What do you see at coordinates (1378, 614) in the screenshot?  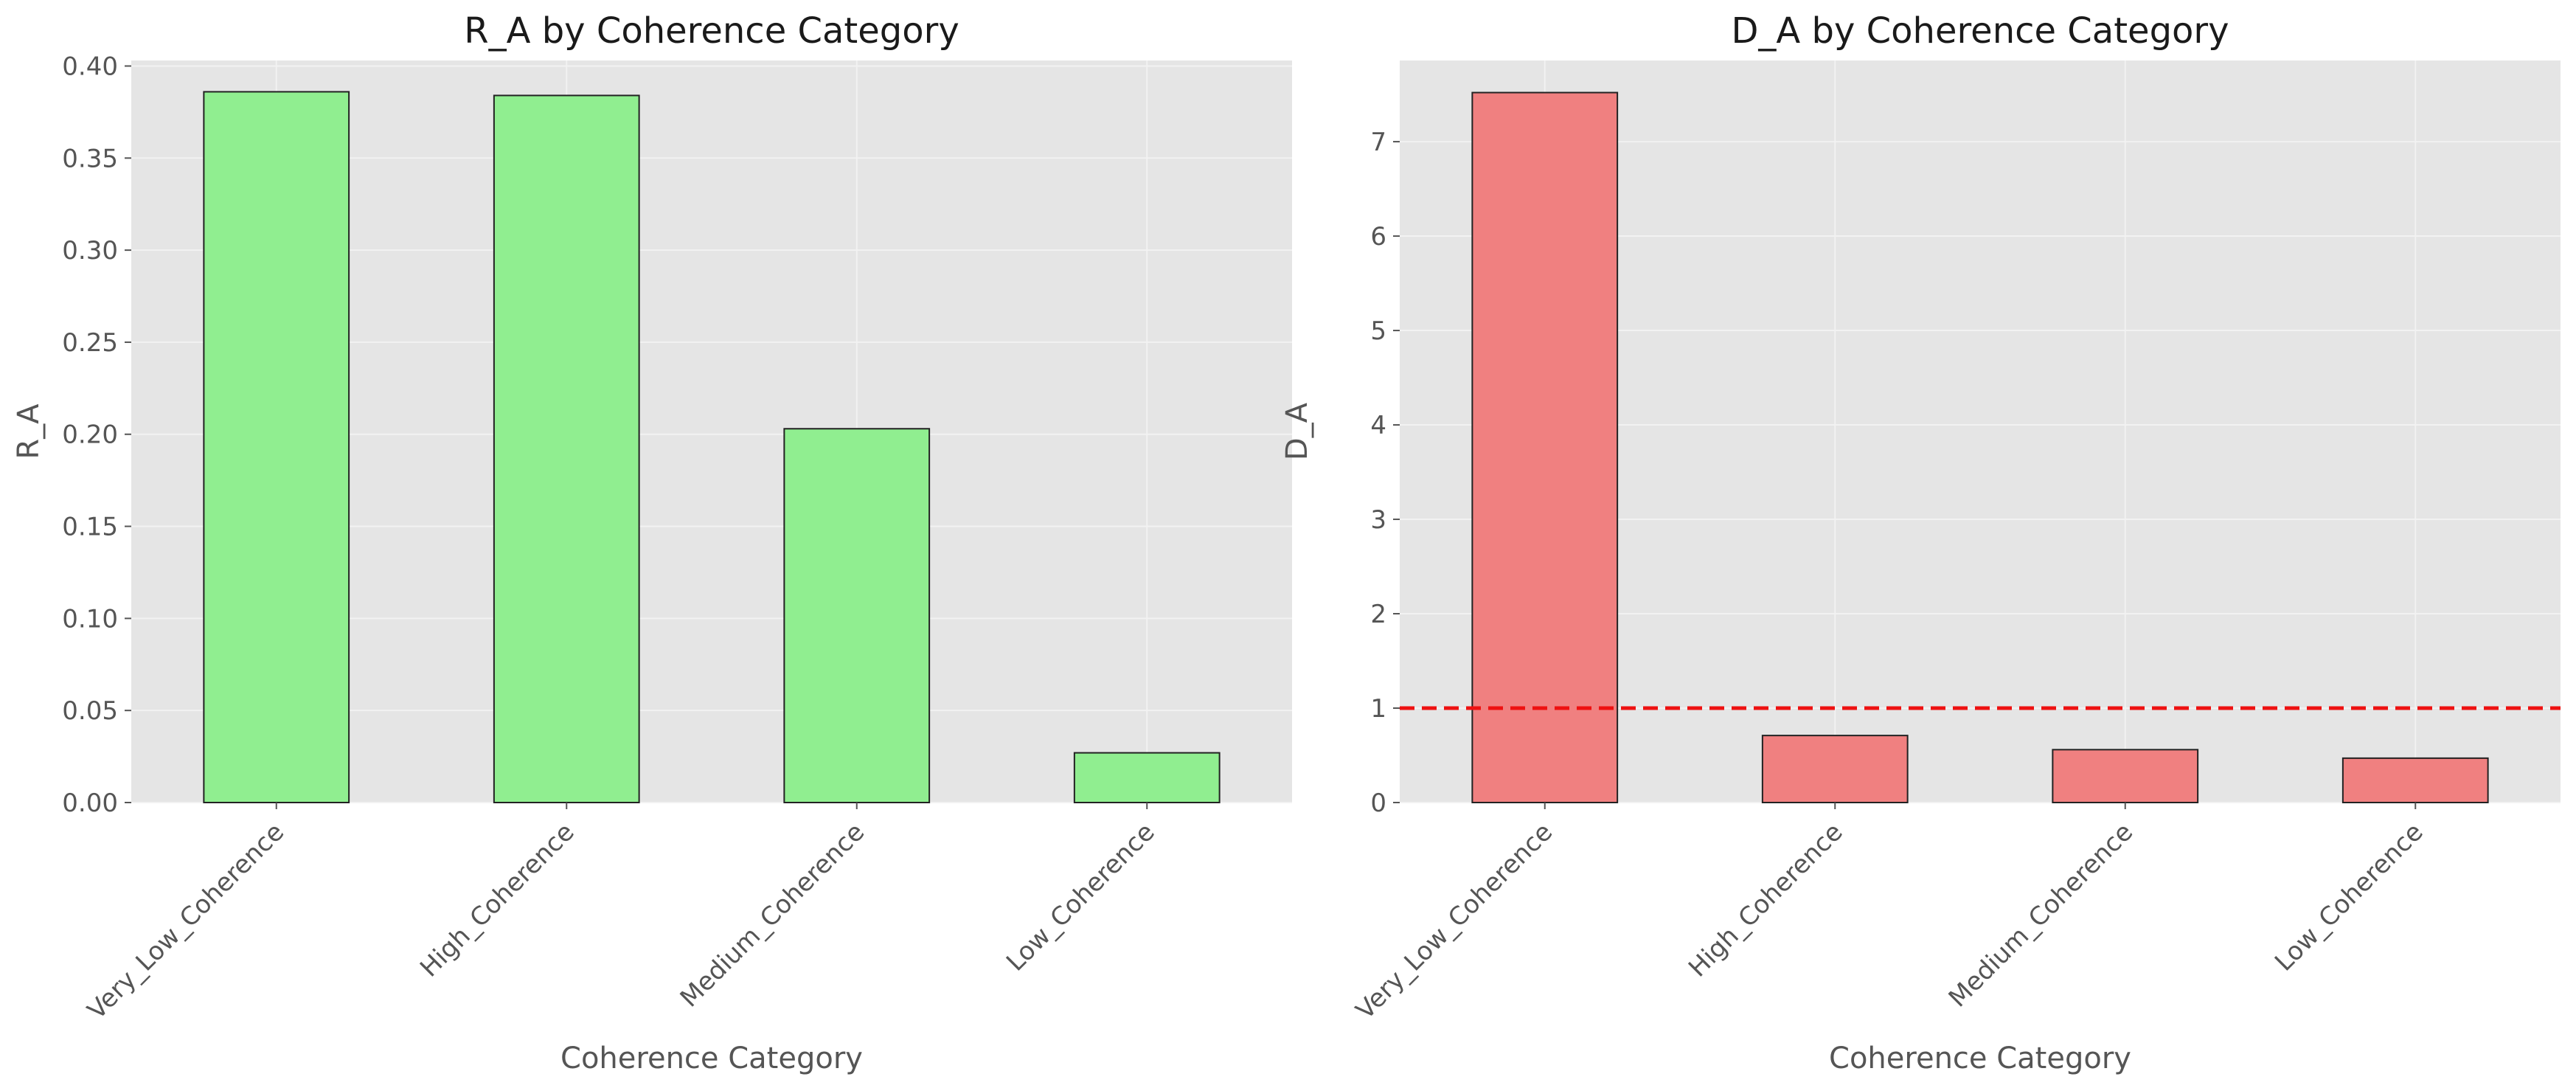 I see `y-tick-label: 2` at bounding box center [1378, 614].